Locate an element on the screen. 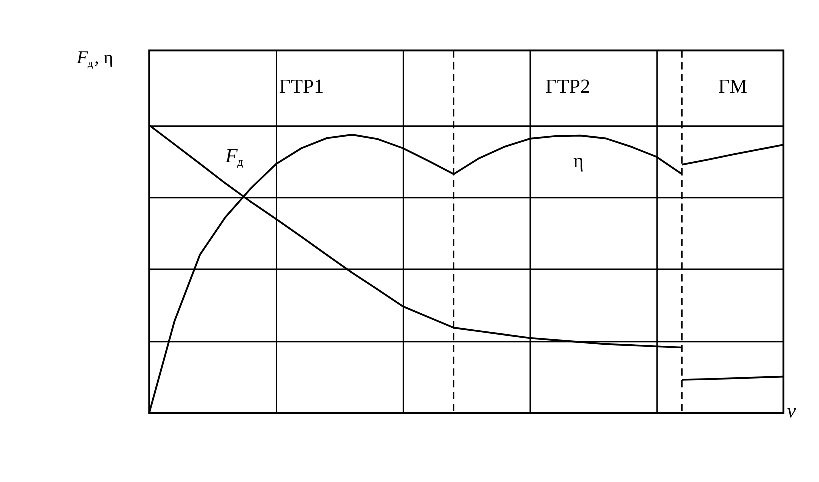 This screenshot has width=819, height=482. text: ГТР2 is located at coordinates (568, 87).